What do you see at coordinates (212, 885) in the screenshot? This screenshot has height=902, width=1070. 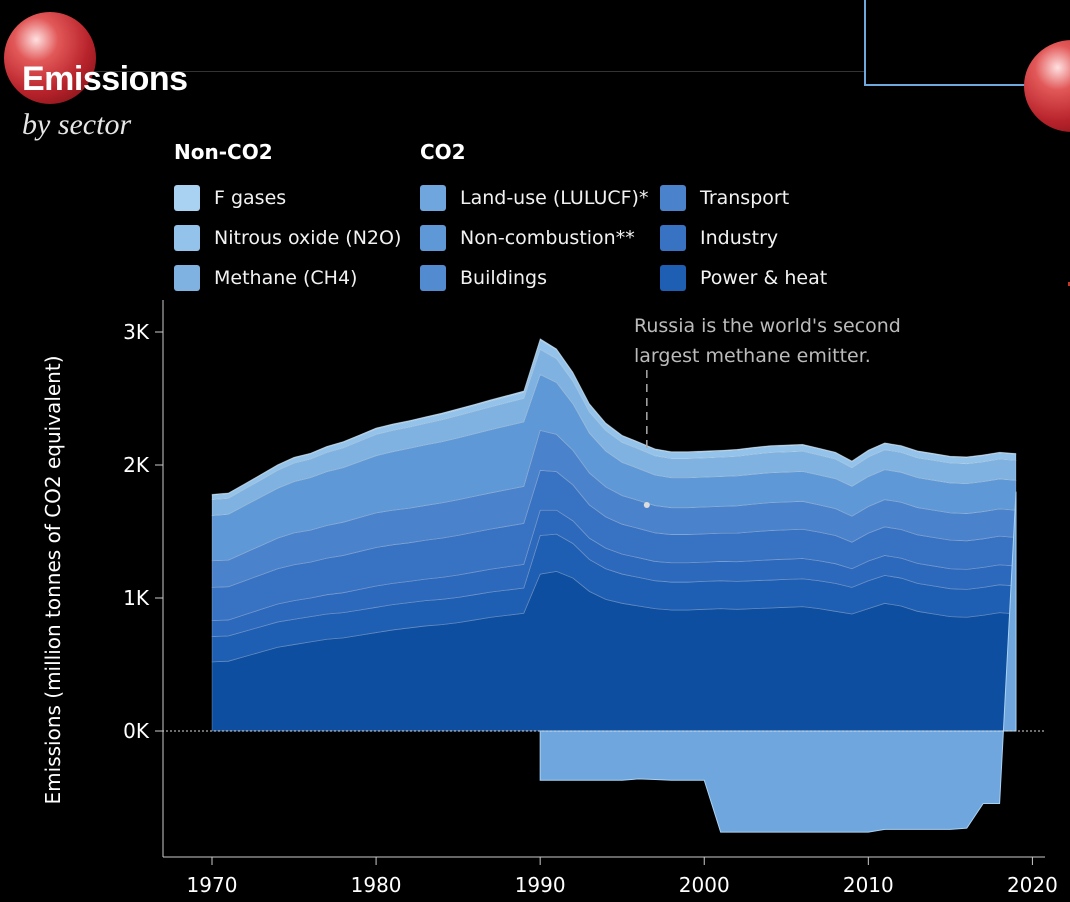 I see `x-tick-label: 1970` at bounding box center [212, 885].